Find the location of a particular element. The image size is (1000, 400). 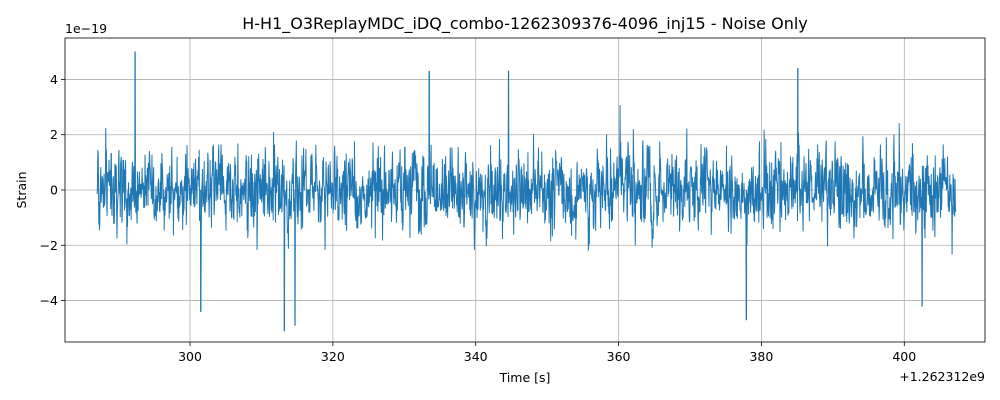

x-tick-label: 380 is located at coordinates (761, 356).